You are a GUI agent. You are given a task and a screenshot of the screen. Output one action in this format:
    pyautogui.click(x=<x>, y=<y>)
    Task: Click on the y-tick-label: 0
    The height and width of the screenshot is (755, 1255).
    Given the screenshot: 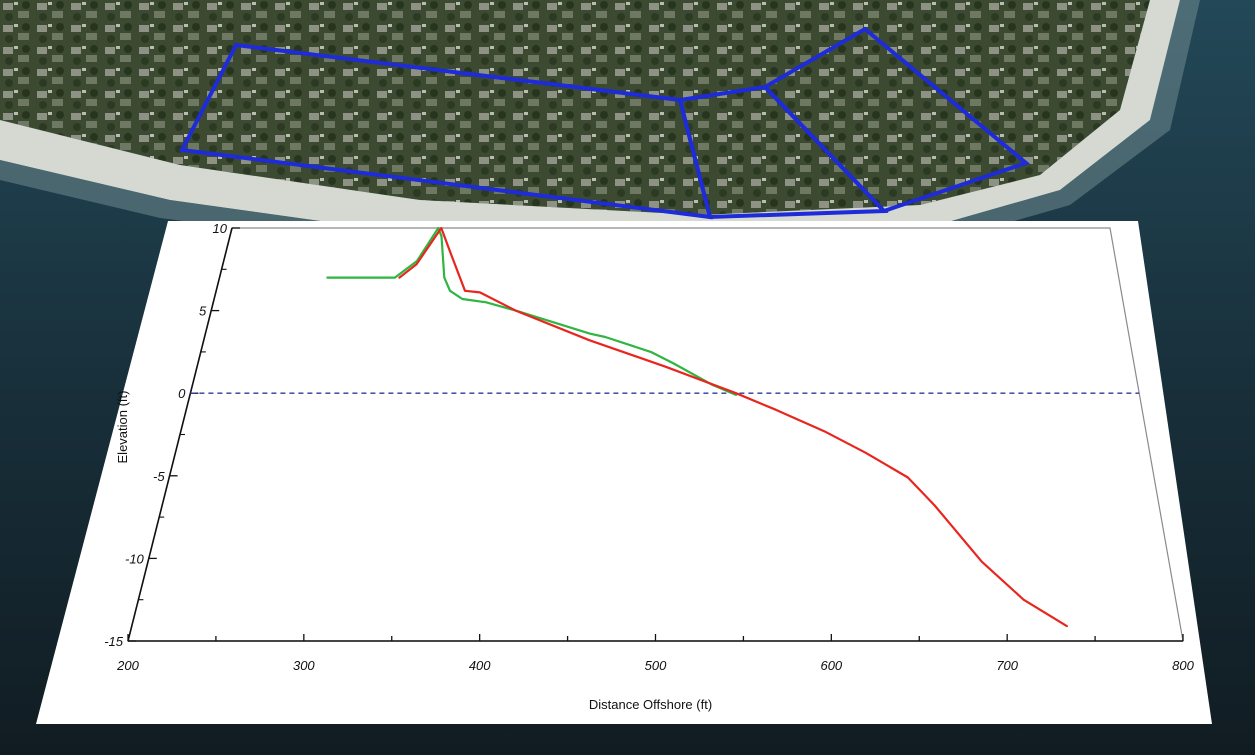 What is the action you would take?
    pyautogui.click(x=182, y=393)
    